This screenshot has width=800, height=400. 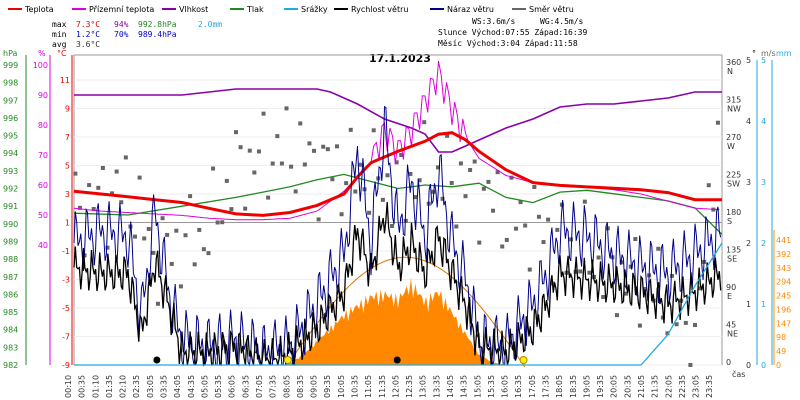 What do you see at coordinates (255, 9) in the screenshot?
I see `legend-label: Tlak` at bounding box center [255, 9].